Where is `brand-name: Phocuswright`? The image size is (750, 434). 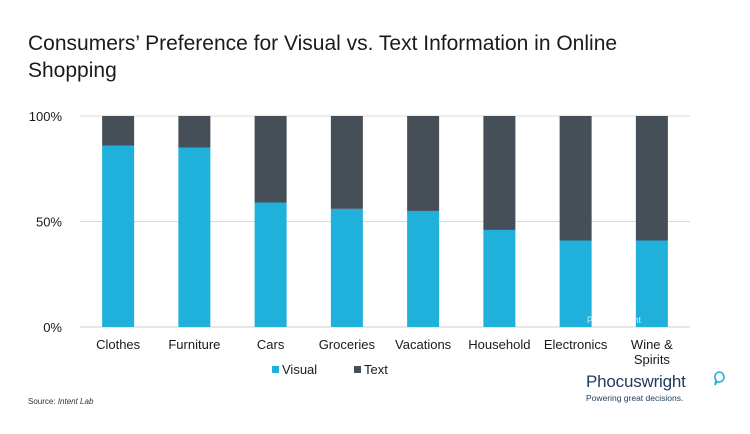 brand-name: Phocuswright is located at coordinates (636, 381).